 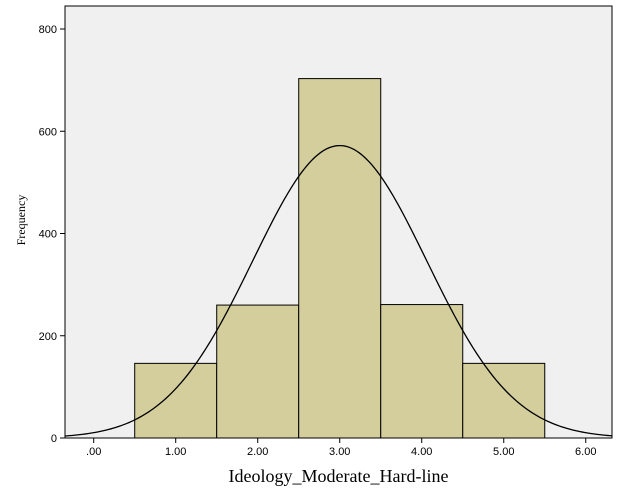 I want to click on x-tick-label: 3.00, so click(x=339, y=452).